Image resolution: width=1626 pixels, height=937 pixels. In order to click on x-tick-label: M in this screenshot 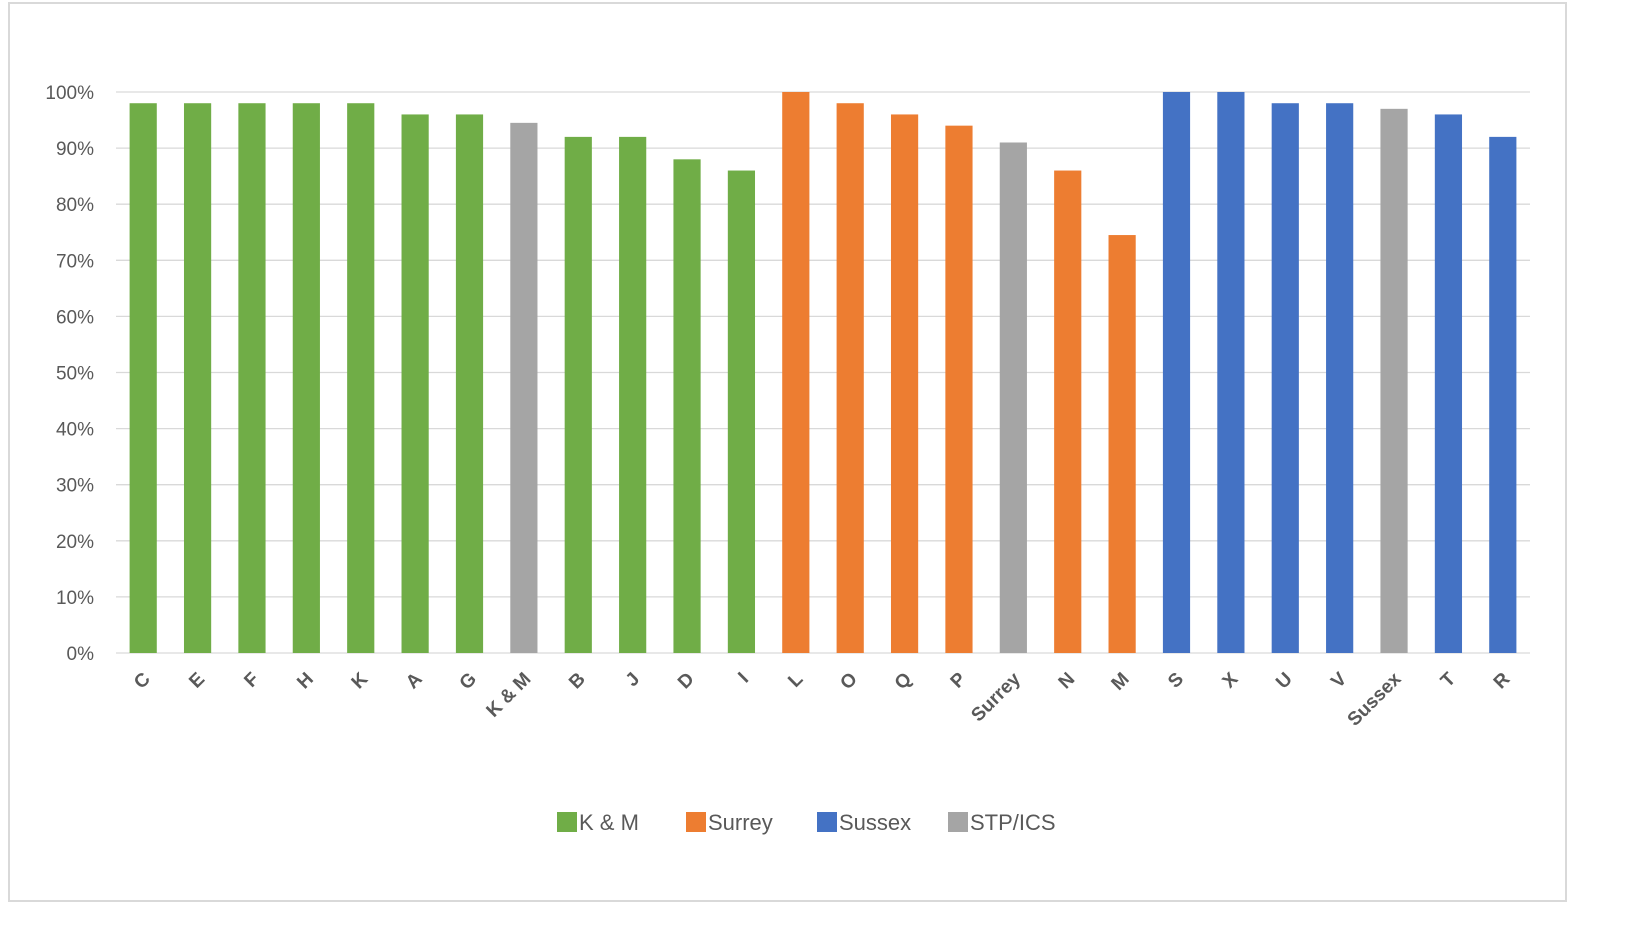, I will do `click(1121, 682)`.